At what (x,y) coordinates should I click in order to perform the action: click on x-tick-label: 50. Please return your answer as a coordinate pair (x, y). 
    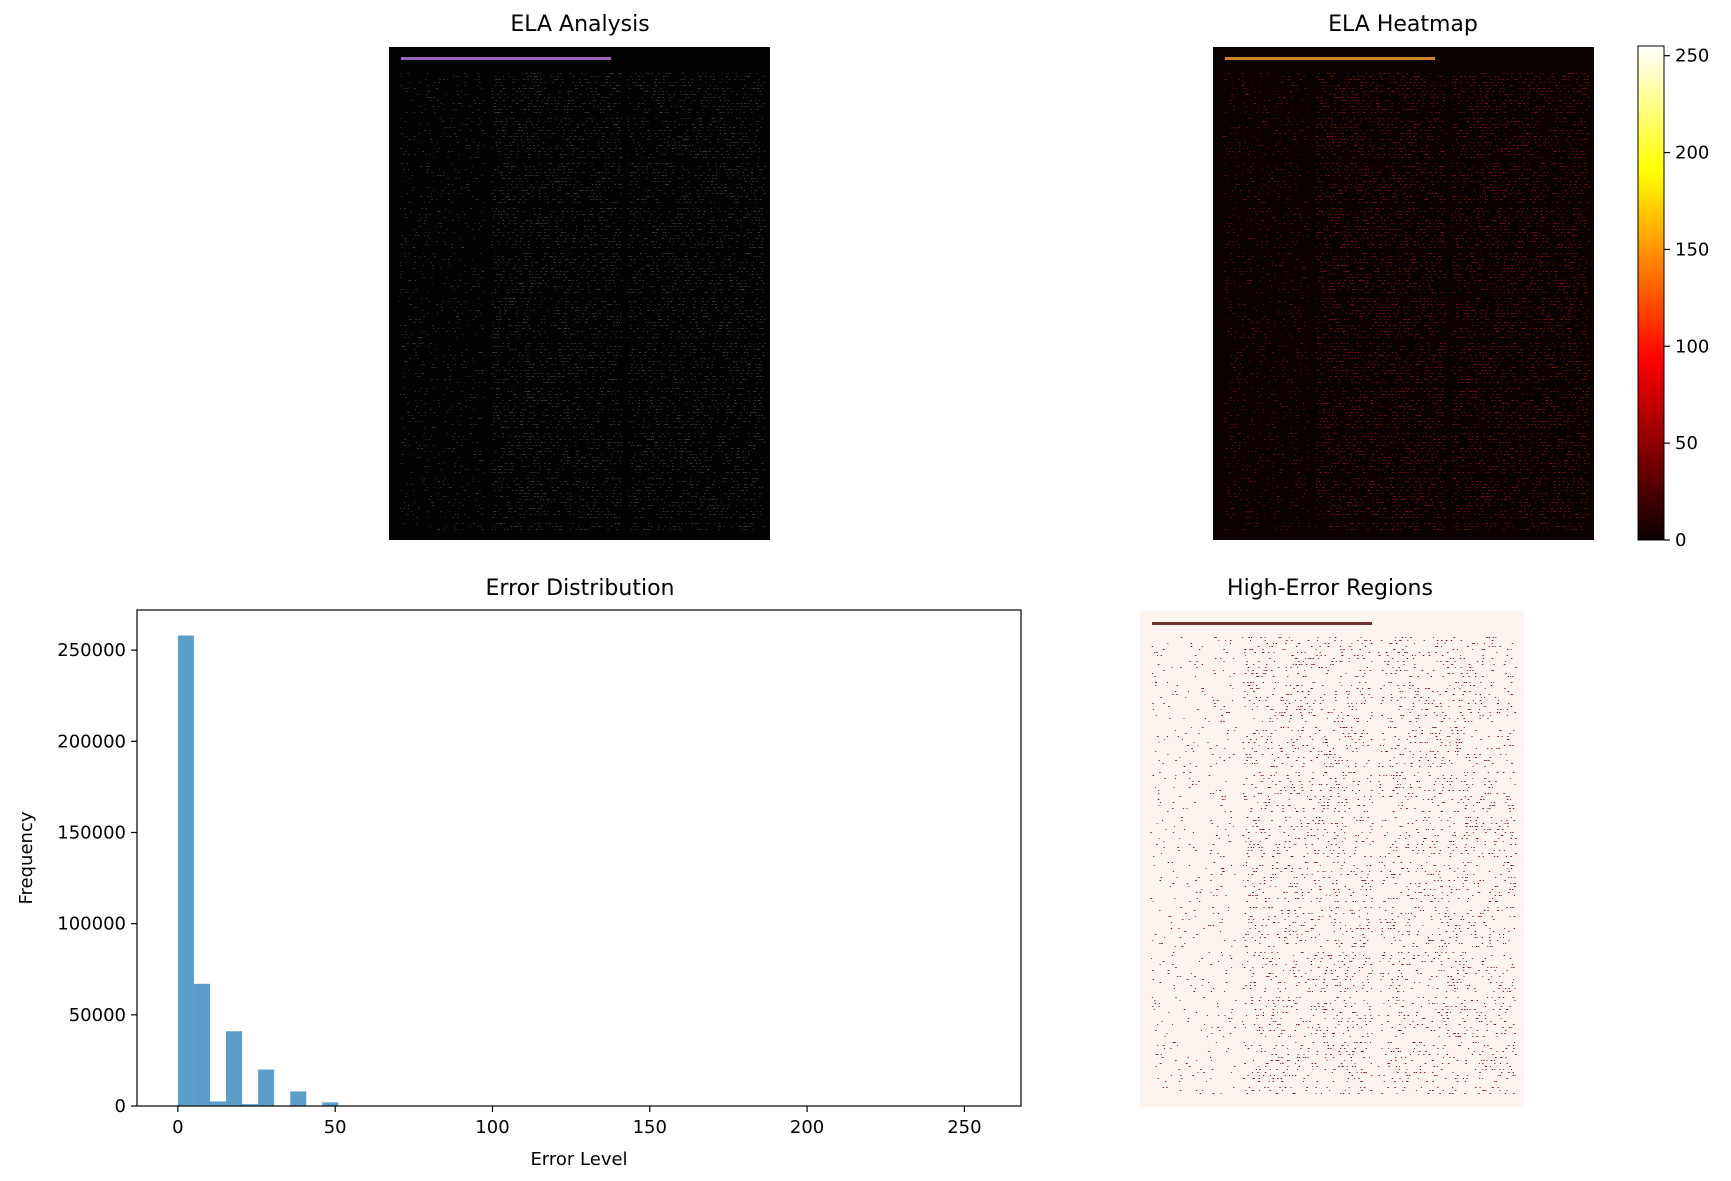
    Looking at the image, I should click on (335, 1127).